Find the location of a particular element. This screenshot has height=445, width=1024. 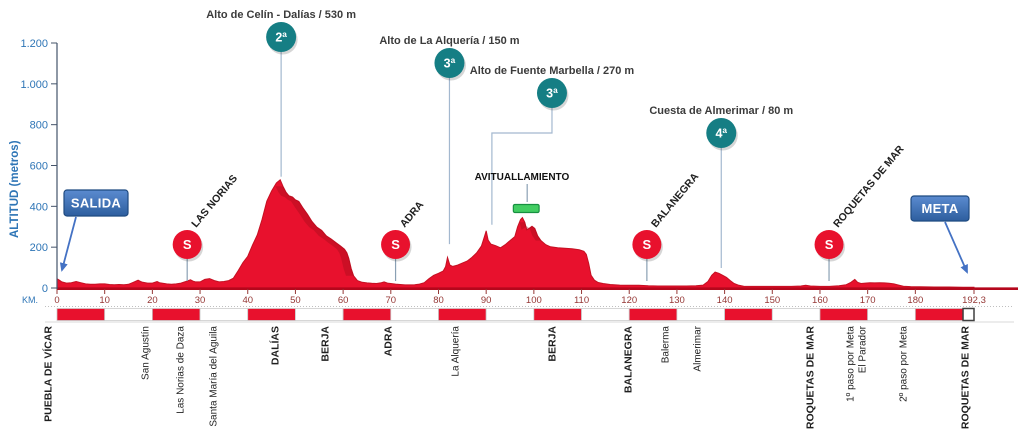

town-label: Almerimar is located at coordinates (697, 348).